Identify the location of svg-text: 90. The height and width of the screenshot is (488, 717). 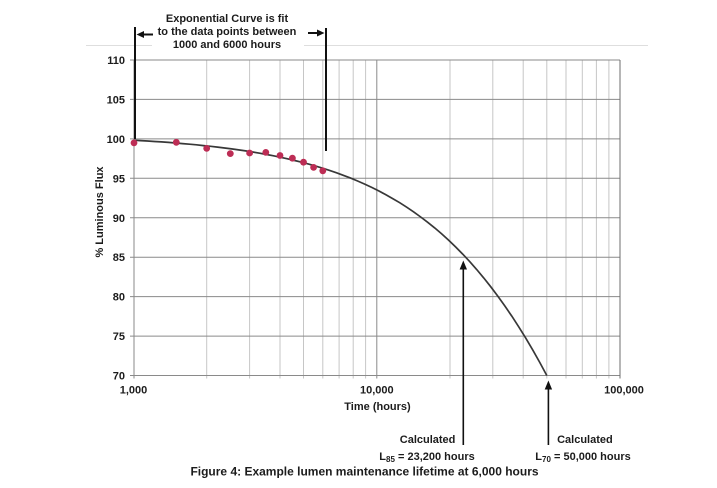
(119, 219).